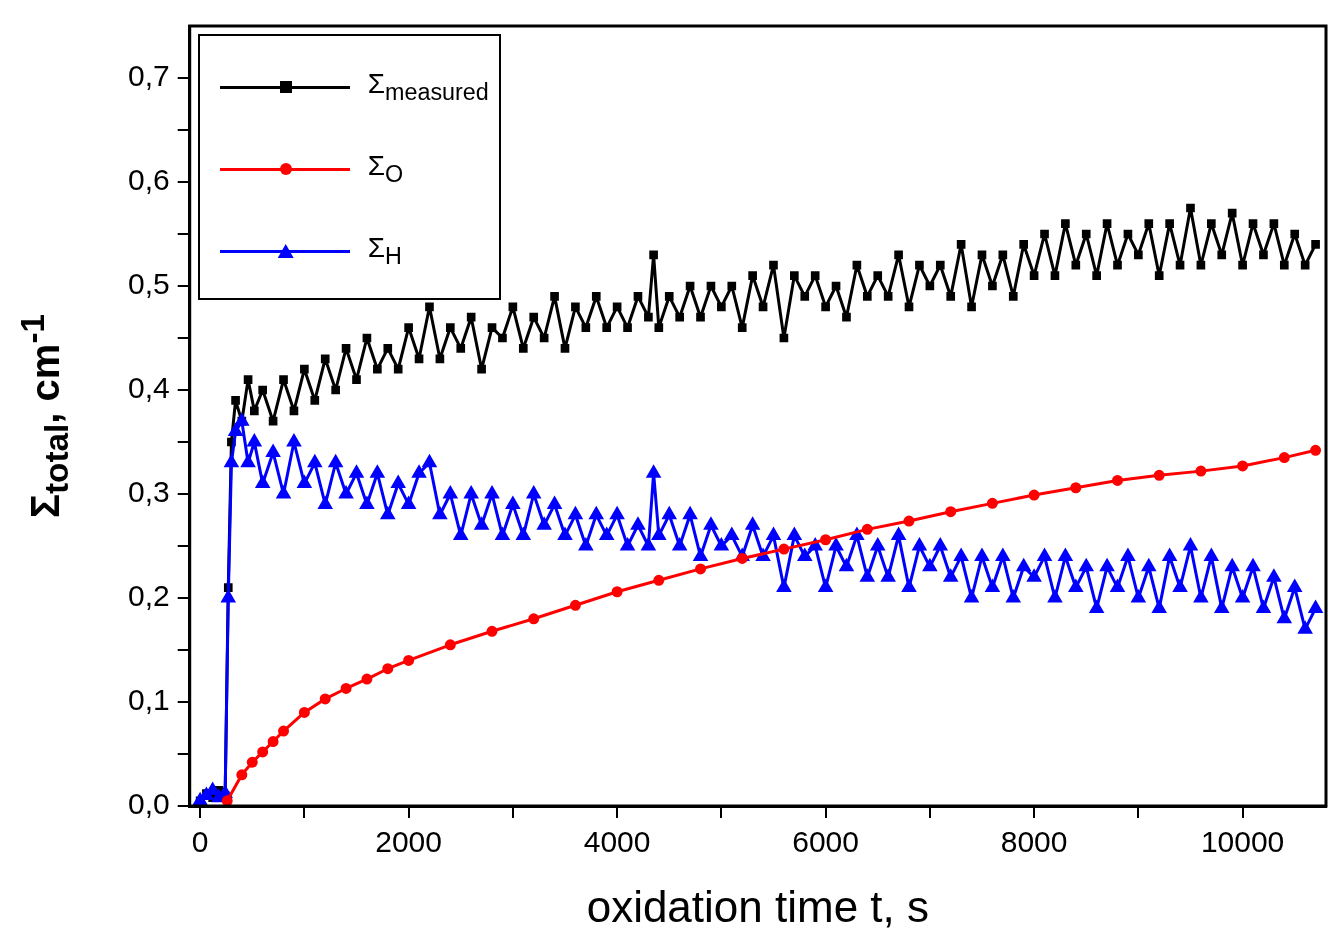 The width and height of the screenshot is (1343, 950). I want to click on legend-label: Σ$_{measured}$, so click(428, 87).